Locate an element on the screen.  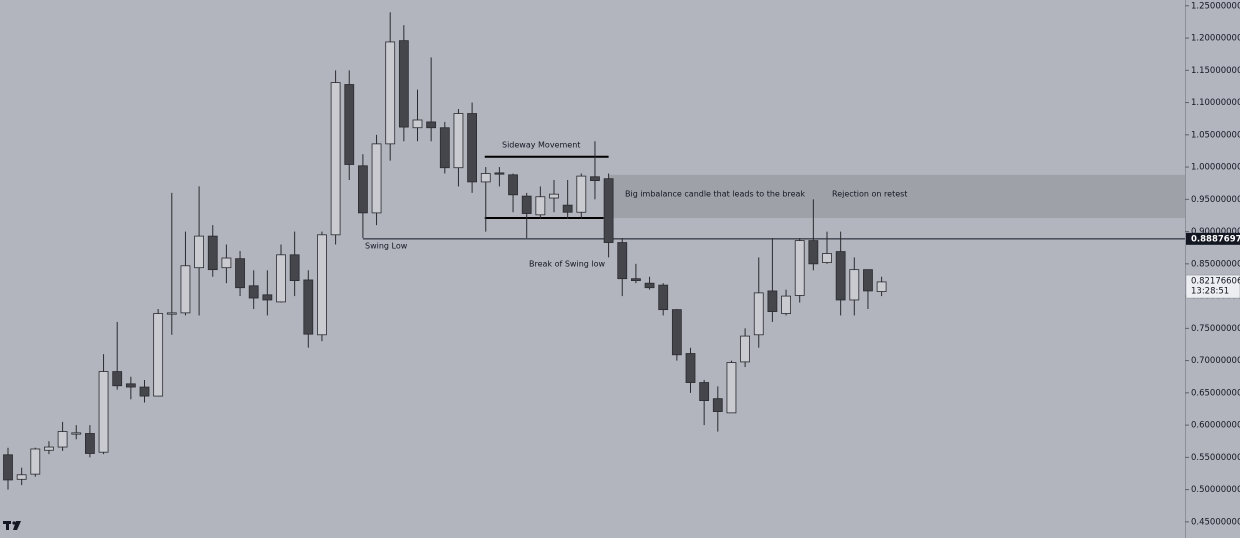
current-price-label: 0.82176606 is located at coordinates (1215, 282).